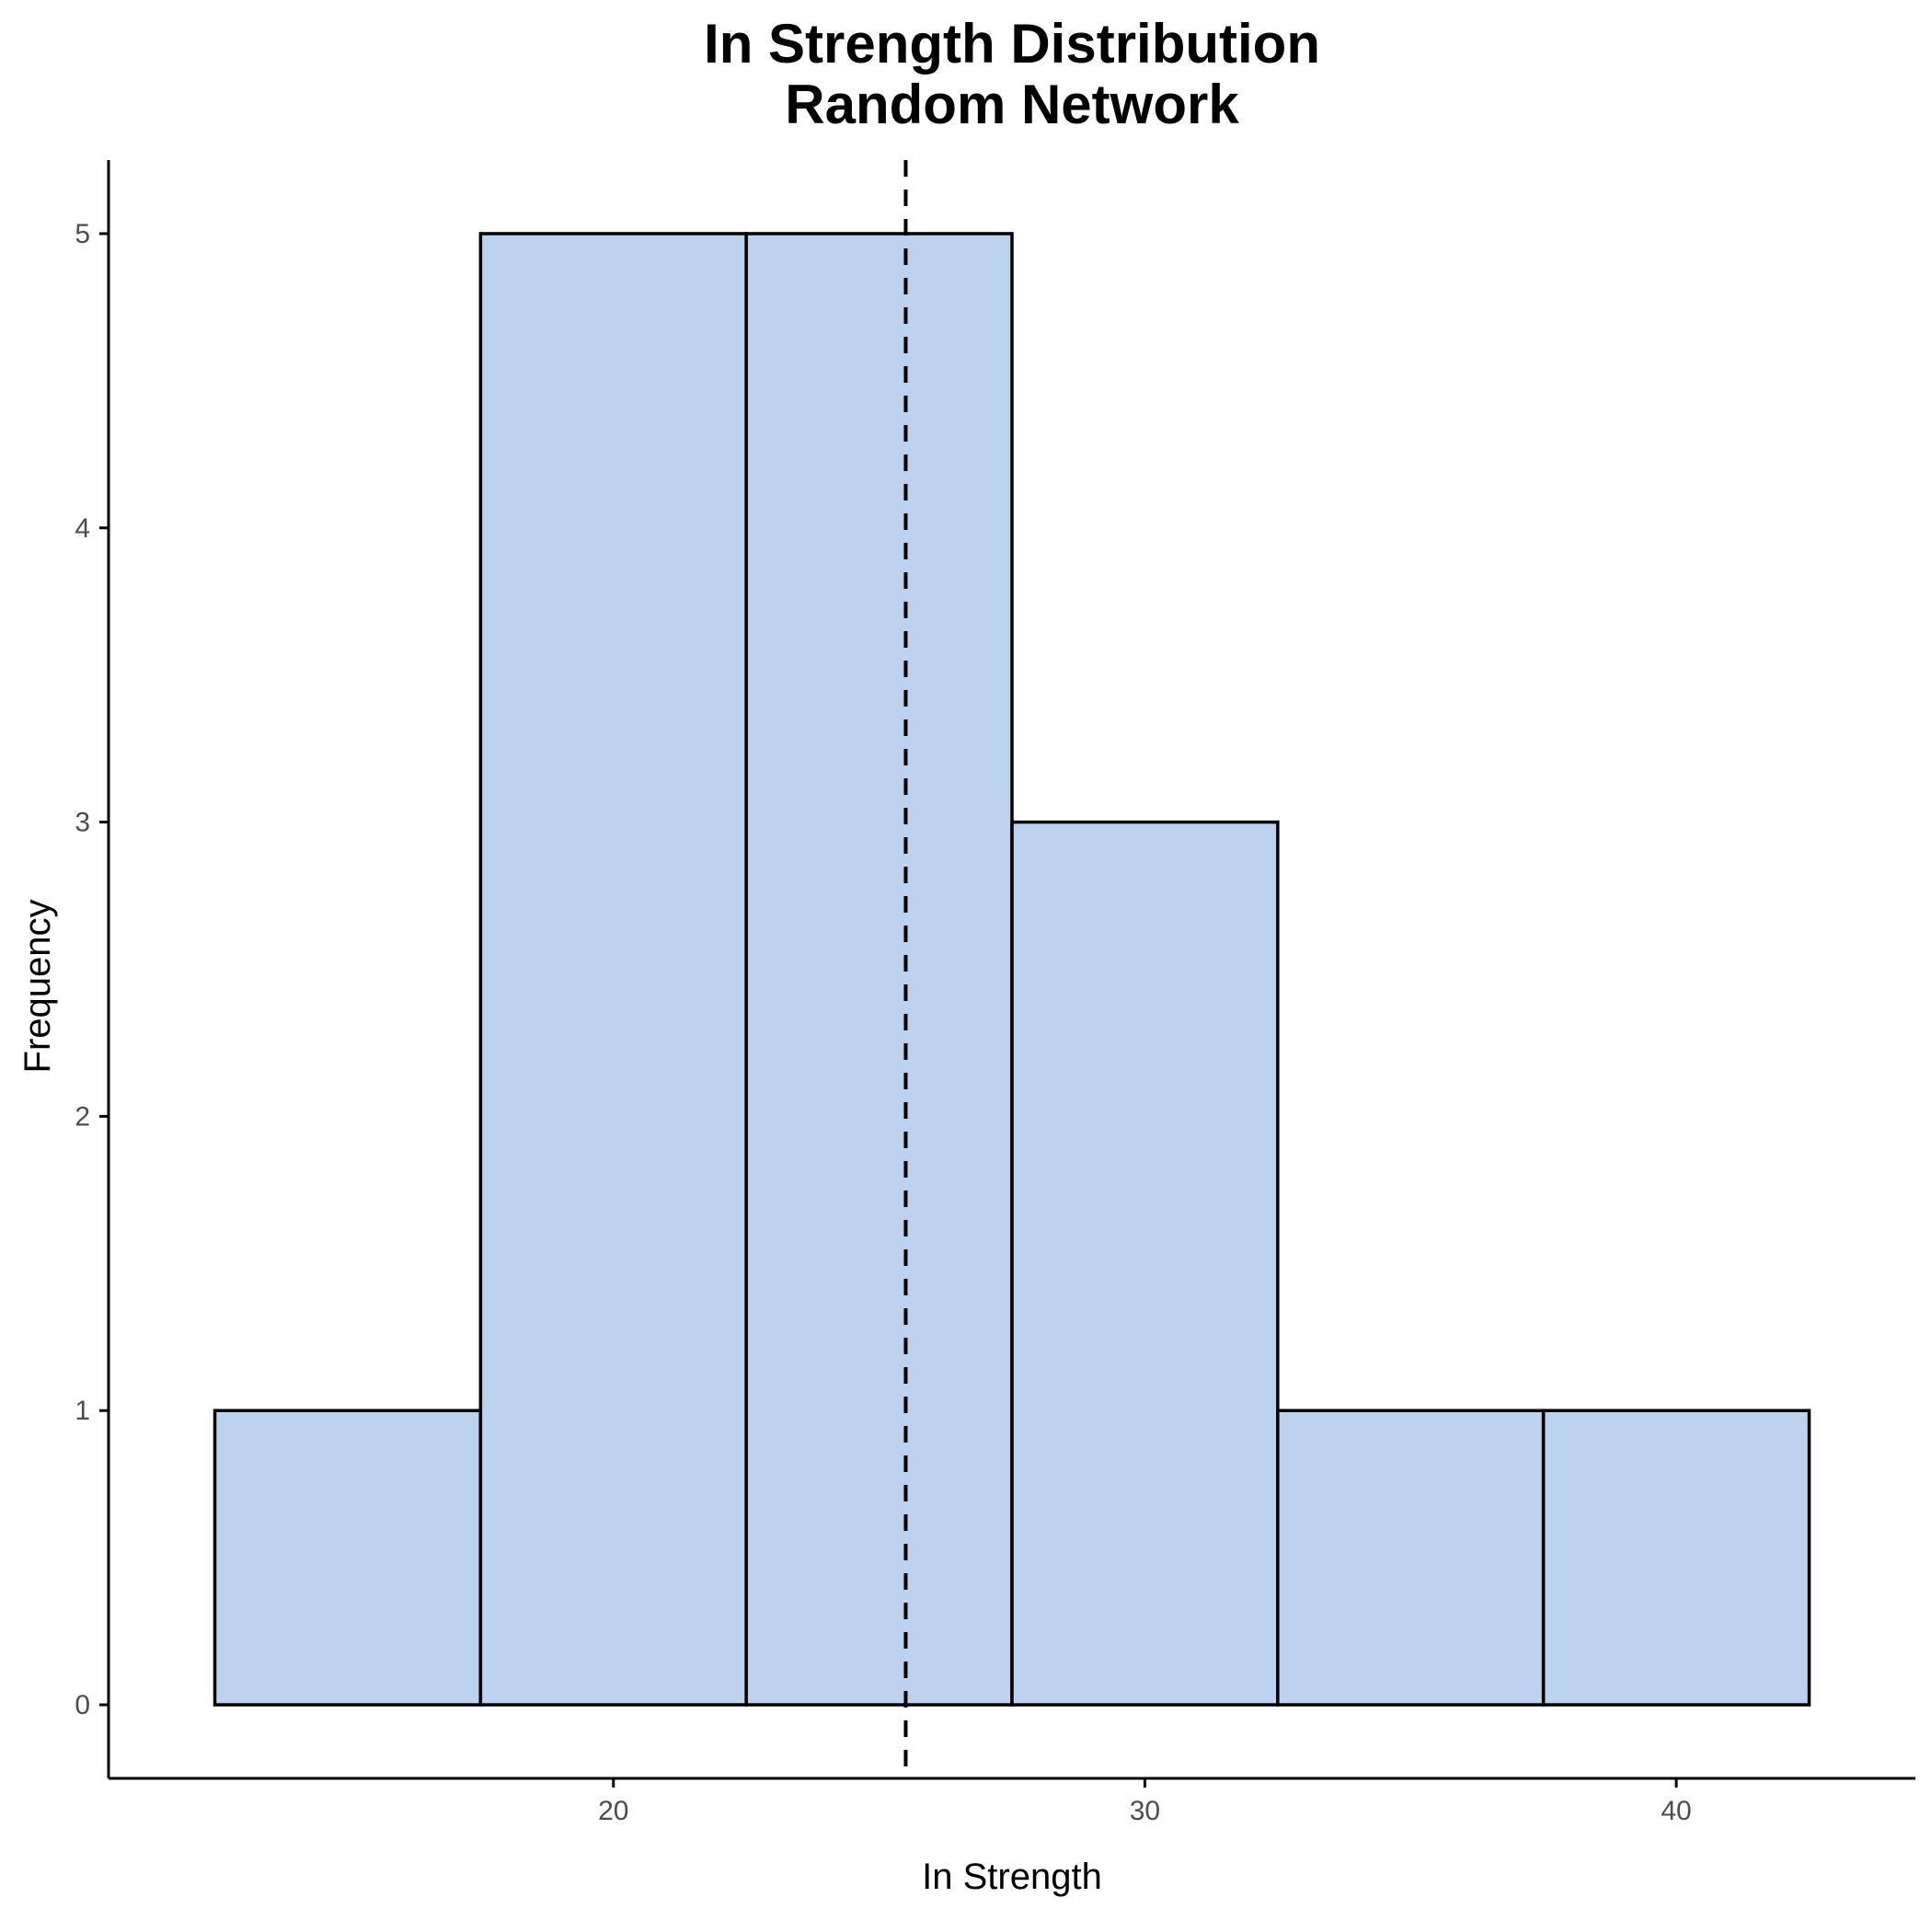 The image size is (1932, 1932). Describe the element at coordinates (613, 1811) in the screenshot. I see `x-tick-label: 20` at that location.